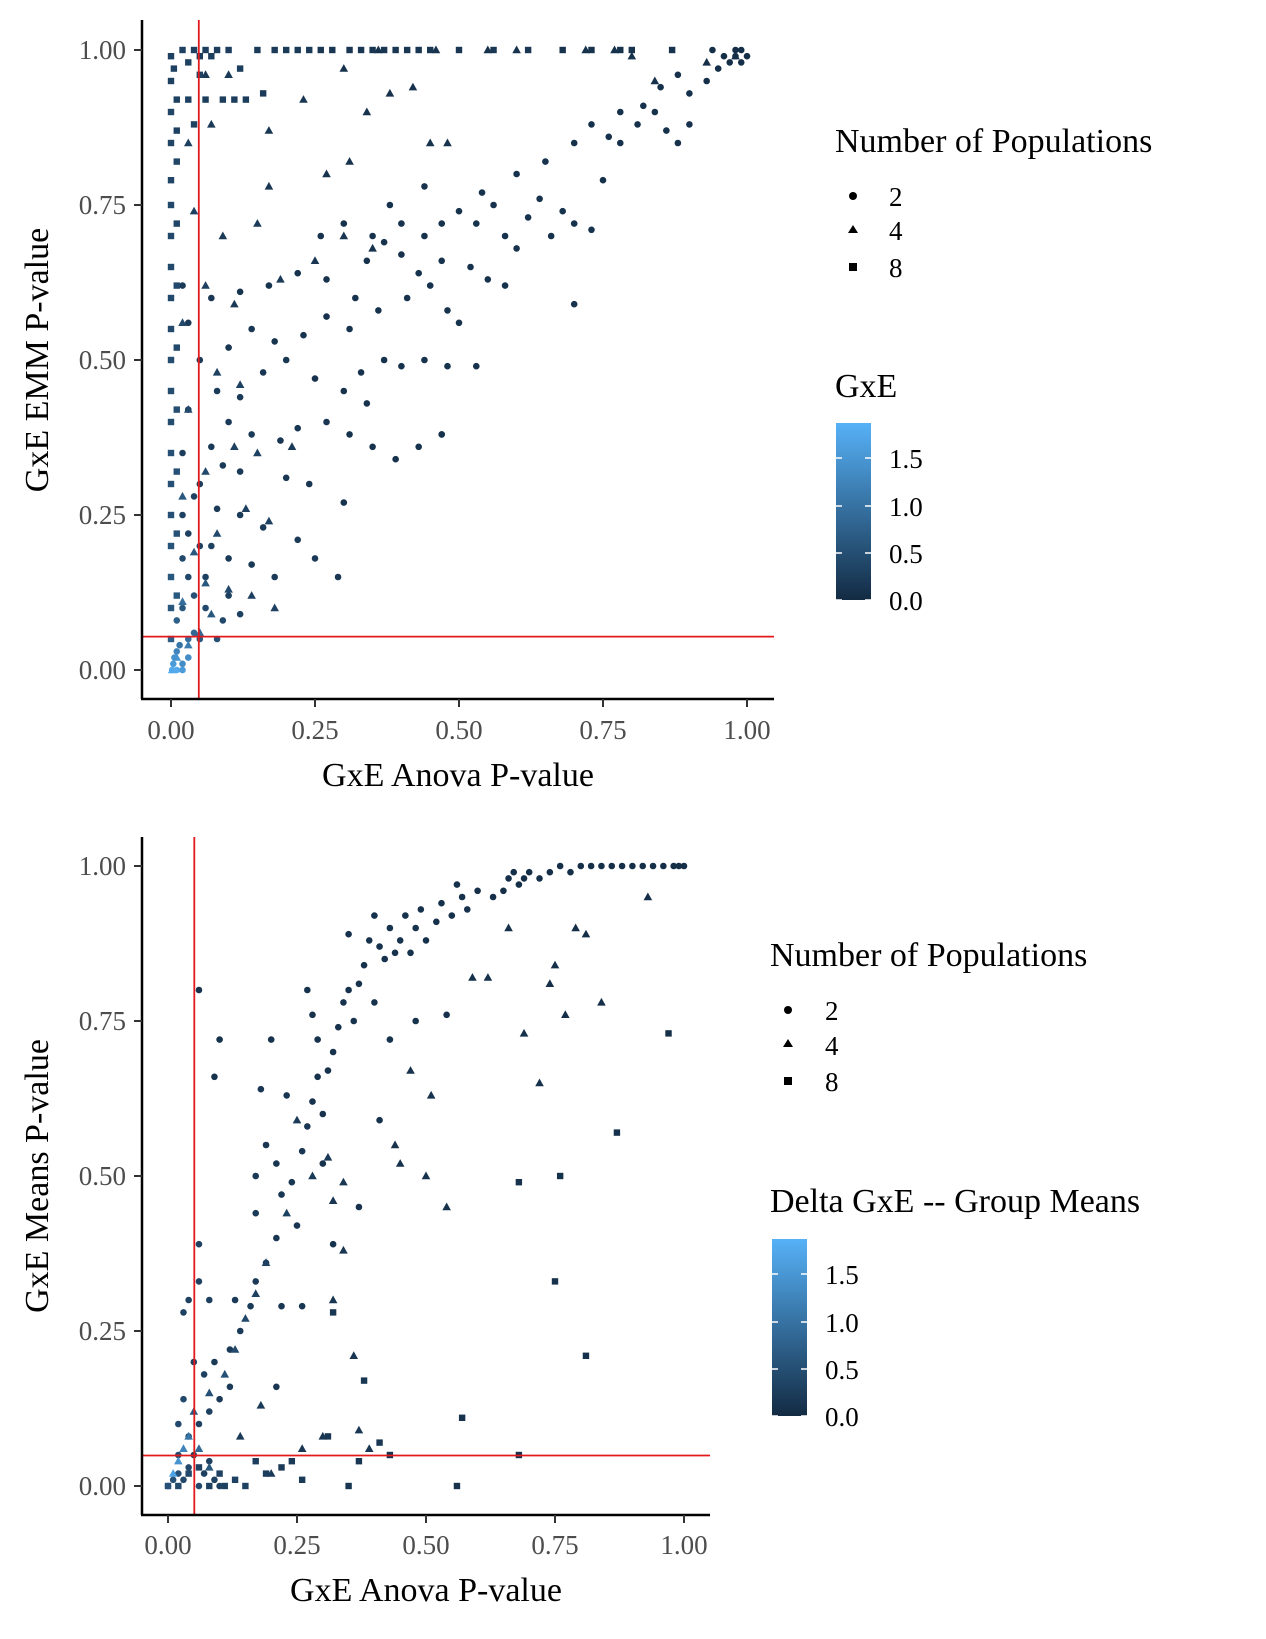 The width and height of the screenshot is (1266, 1639). I want to click on color-bar-label: 0.0, so click(842, 1417).